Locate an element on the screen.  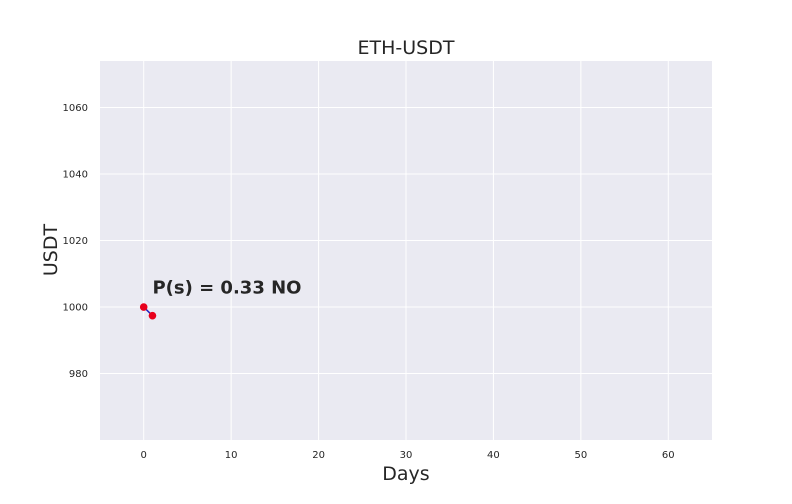
y-axis-ticks: 980 1000 1020 1040 1060 is located at coordinates (75, 241).